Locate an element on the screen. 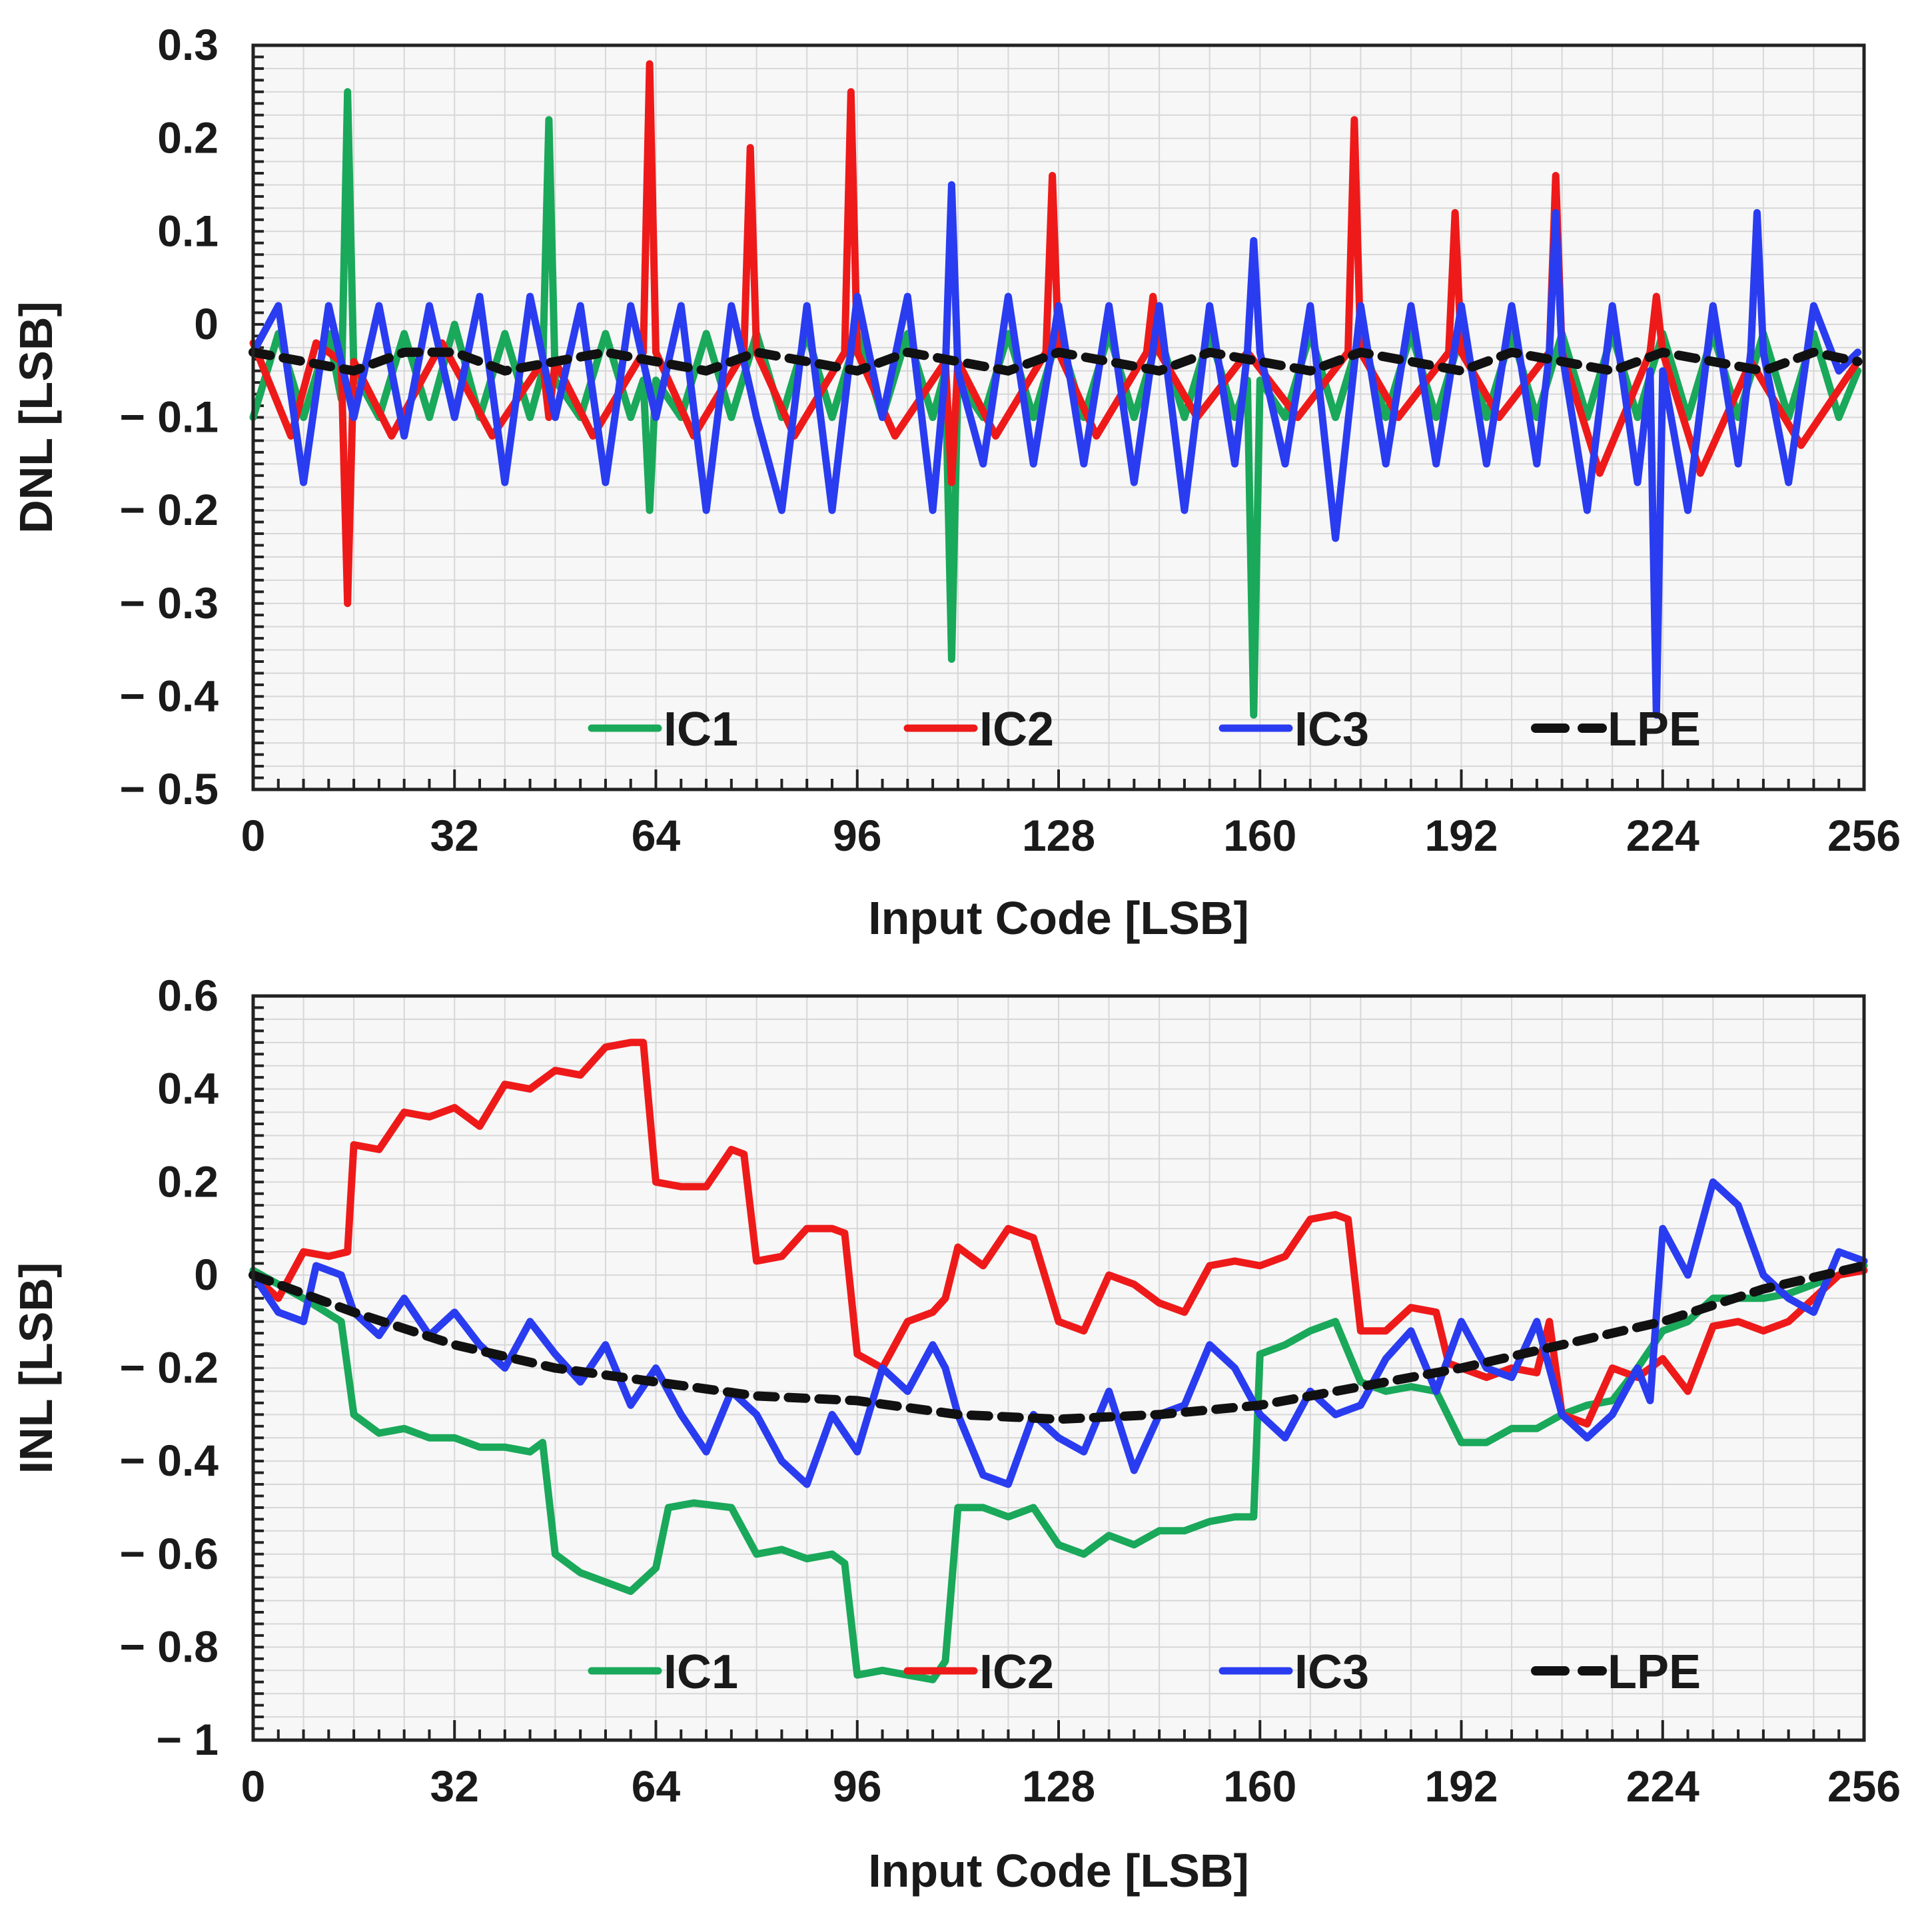 This screenshot has height=1932, width=1932. dnl-legend-label-ic3: IC3 is located at coordinates (1331, 729).